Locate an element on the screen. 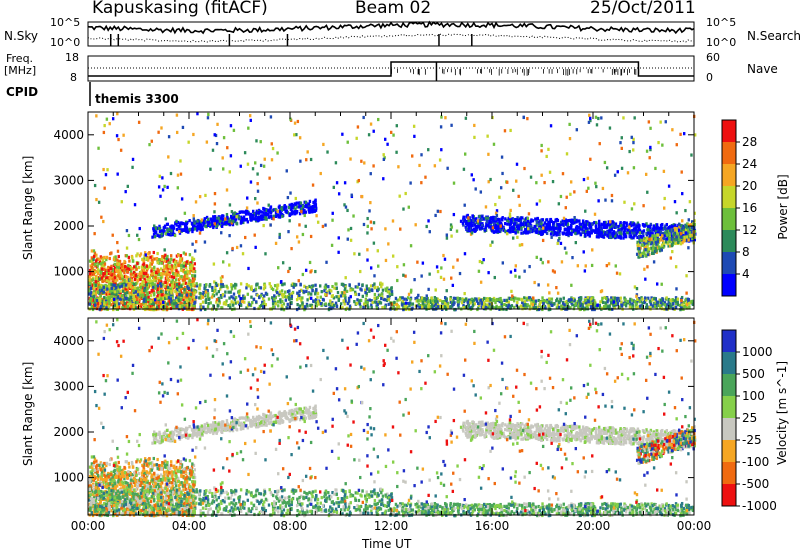 Image resolution: width=800 pixels, height=554 pixels. noise-panel-frame is located at coordinates (391, 34).